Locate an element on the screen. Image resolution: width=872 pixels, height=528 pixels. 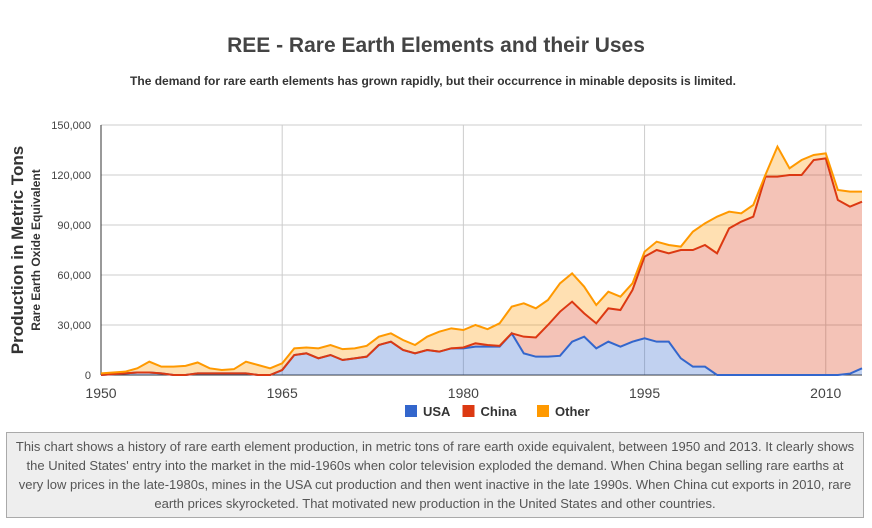
legend-label-other: Other is located at coordinates (572, 411).